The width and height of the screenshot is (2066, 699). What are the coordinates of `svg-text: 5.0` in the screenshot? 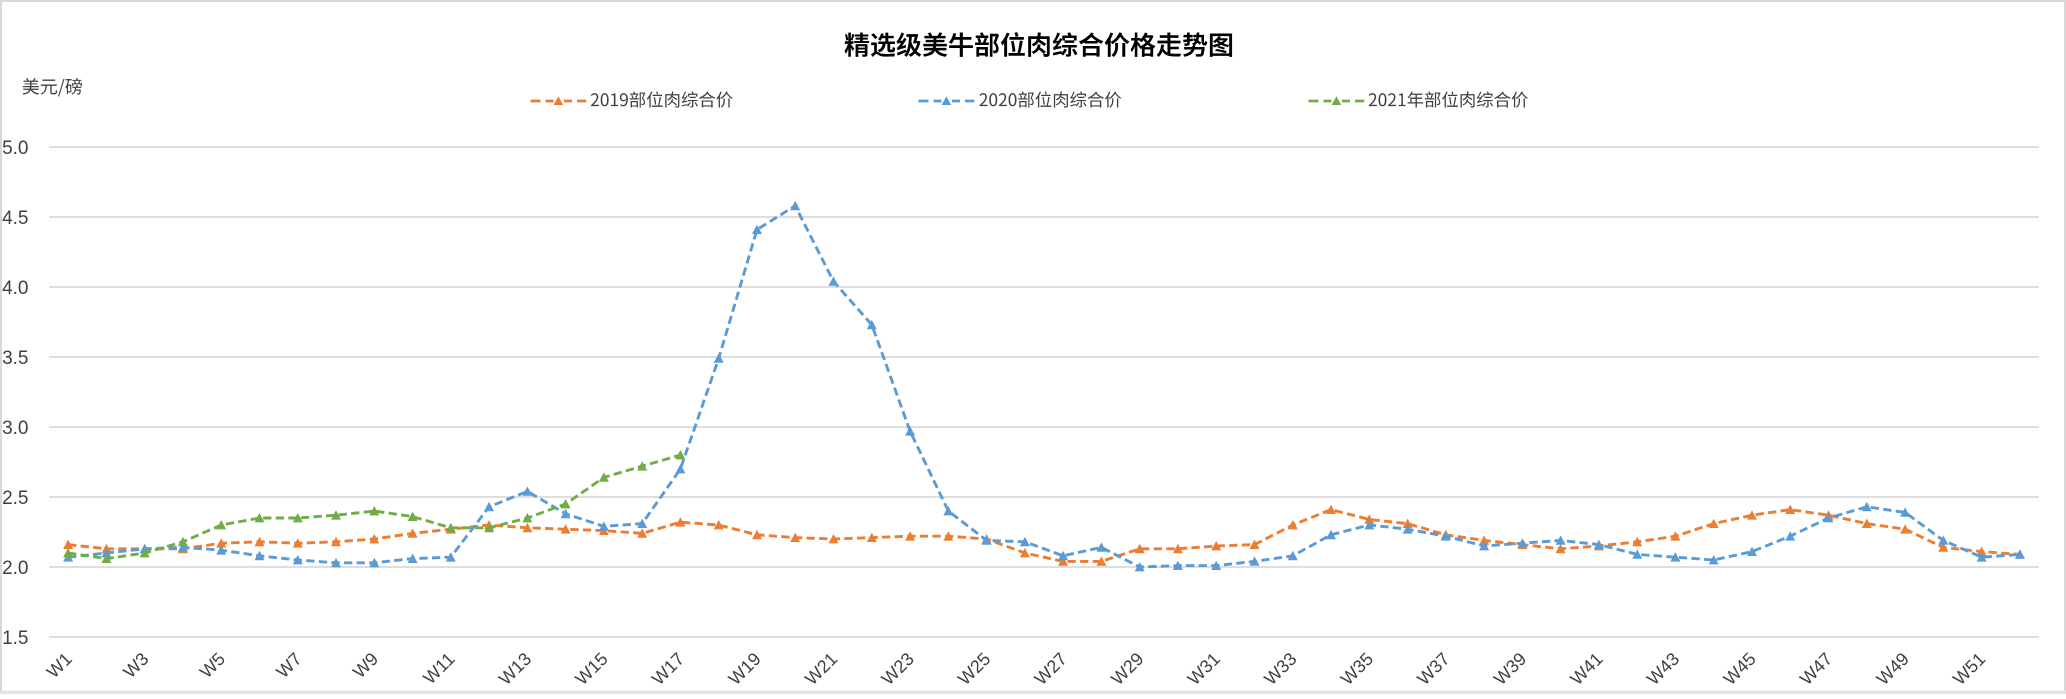 It's located at (15, 148).